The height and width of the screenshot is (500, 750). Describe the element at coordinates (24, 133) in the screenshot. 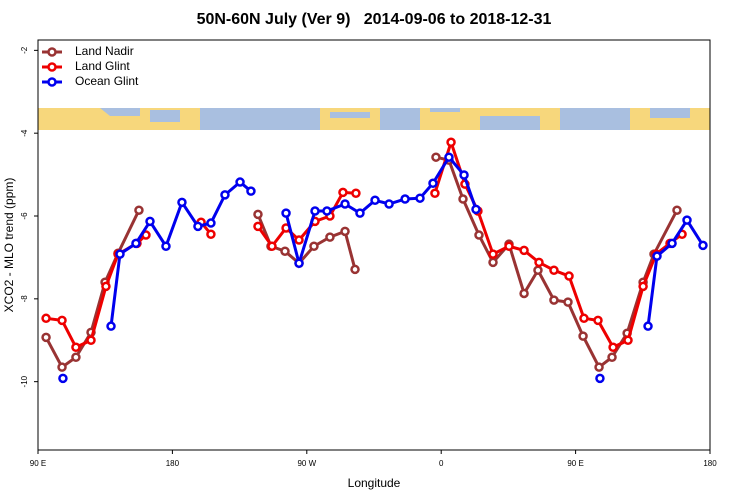

I see `y-tick-label: -4` at that location.